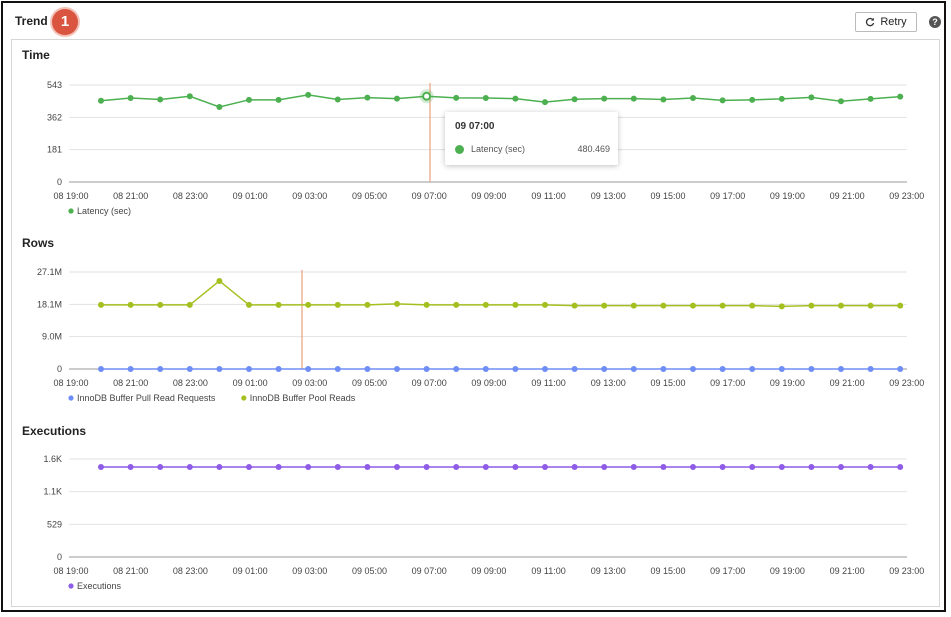 Image resolution: width=951 pixels, height=617 pixels. What do you see at coordinates (250, 383) in the screenshot?
I see `x-tick-label: 09 01:00` at bounding box center [250, 383].